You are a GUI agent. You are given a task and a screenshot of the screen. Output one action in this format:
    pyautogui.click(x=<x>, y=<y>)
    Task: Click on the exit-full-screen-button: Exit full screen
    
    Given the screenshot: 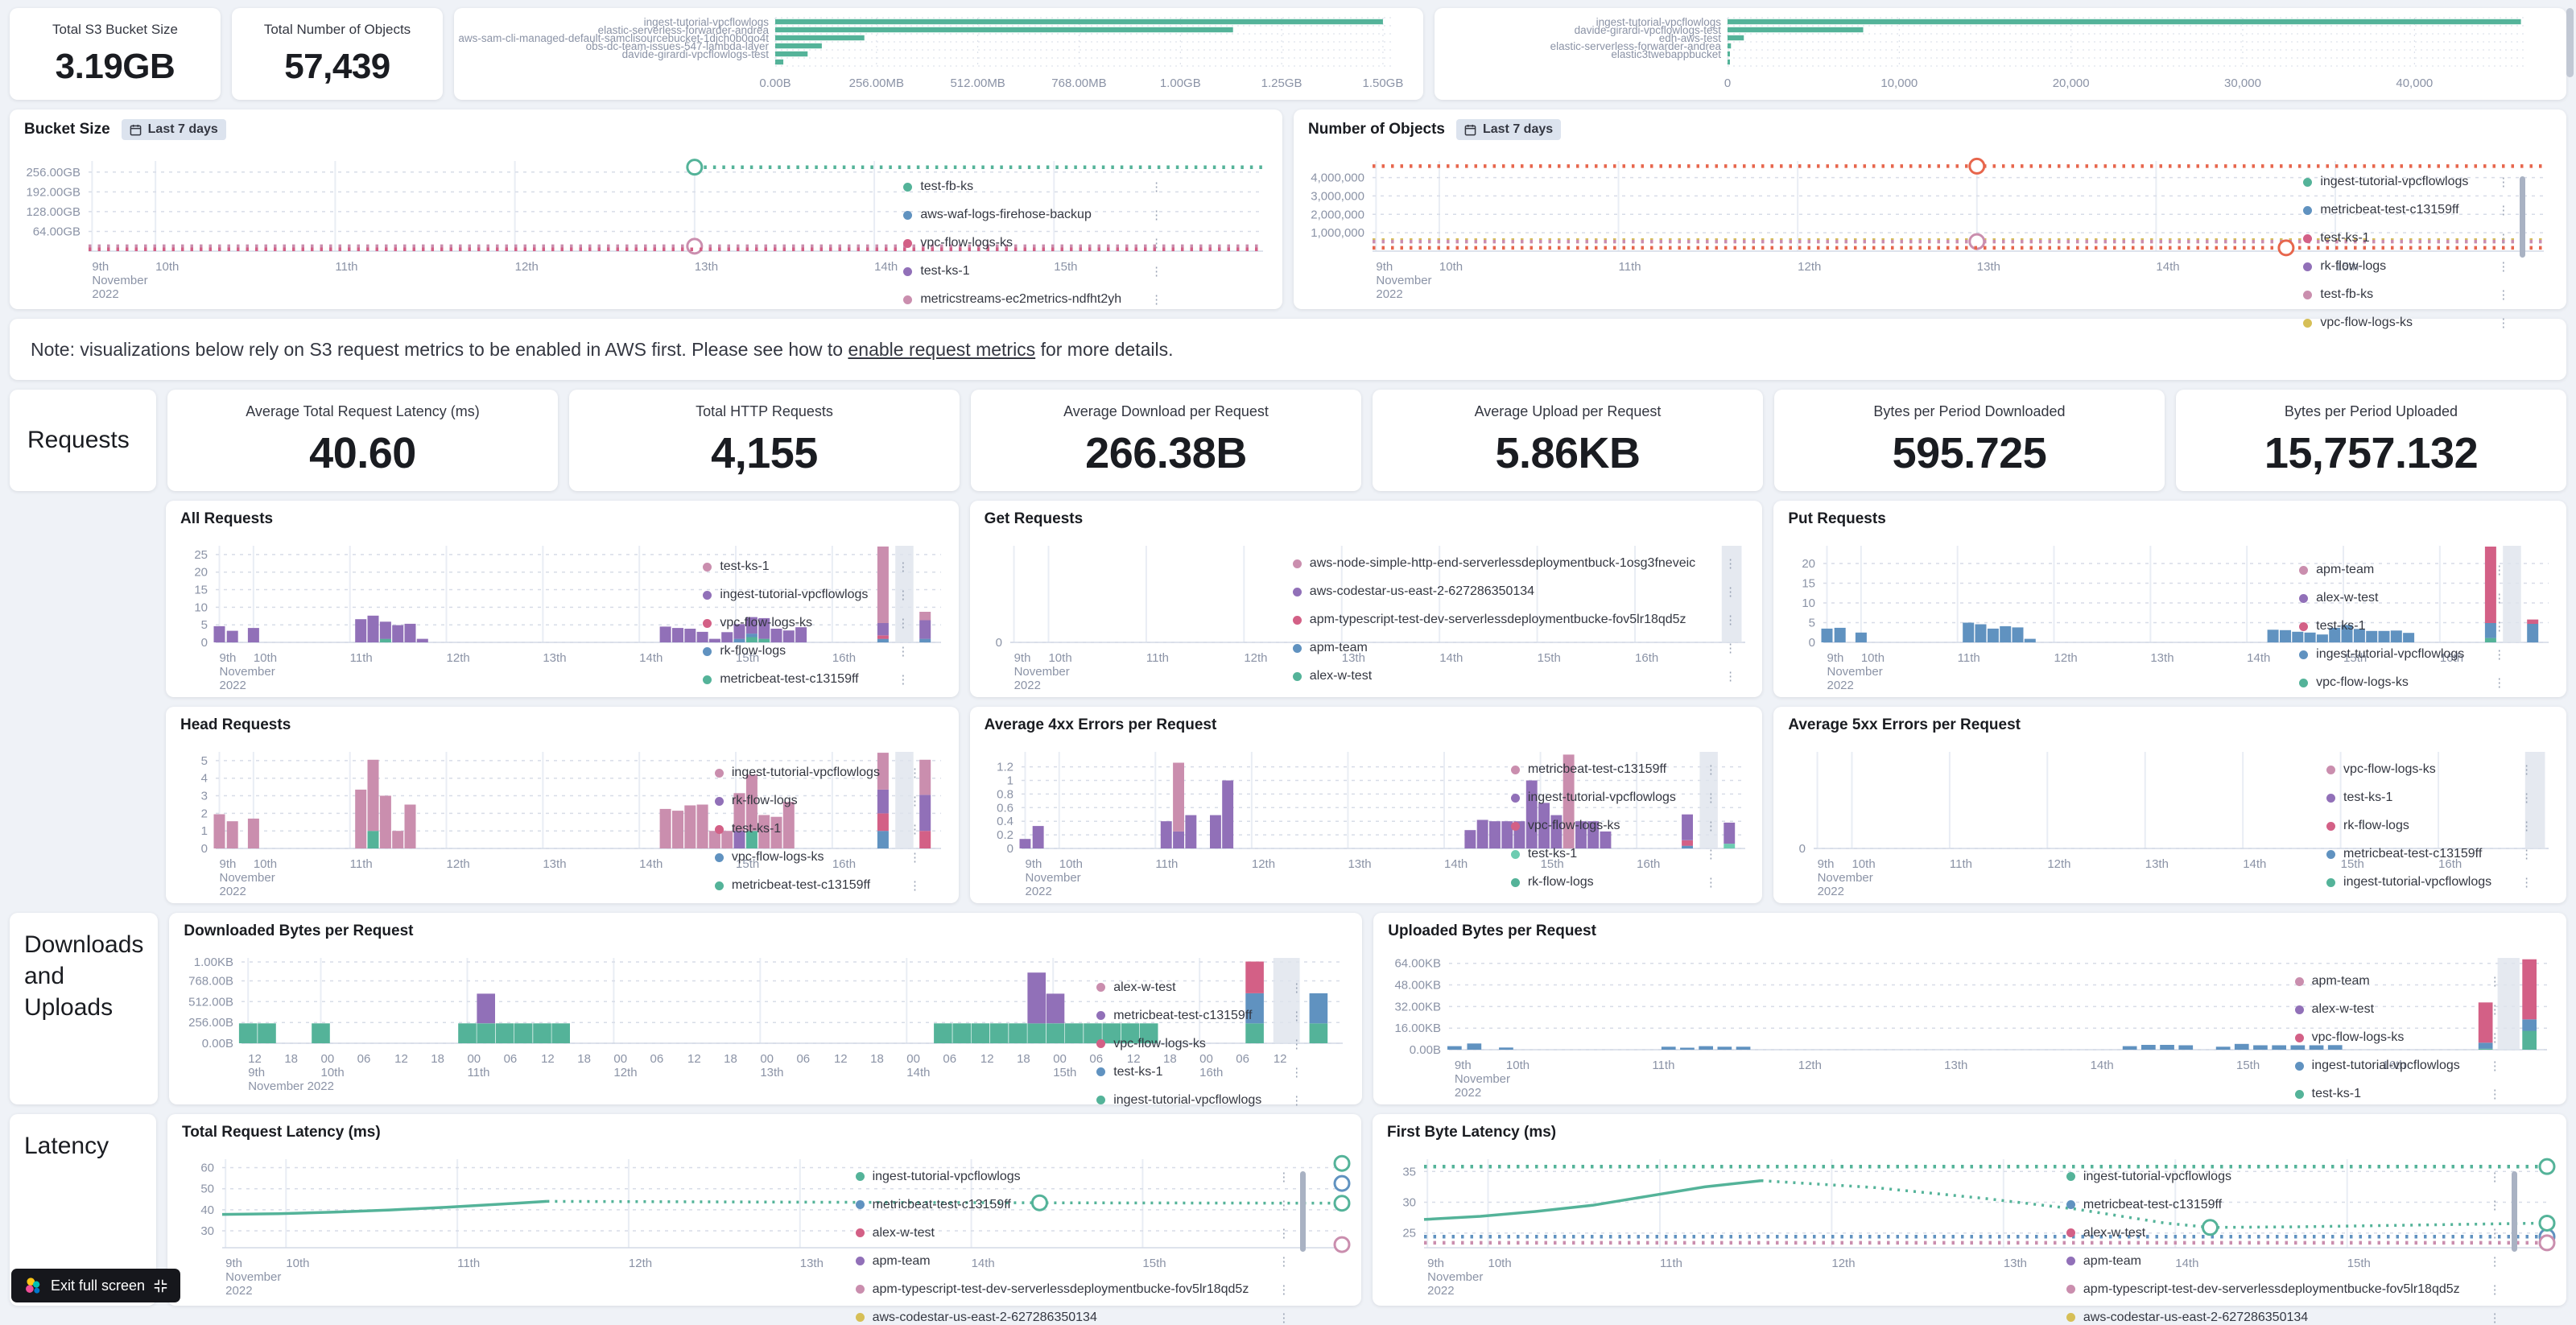 What is the action you would take?
    pyautogui.click(x=95, y=1285)
    